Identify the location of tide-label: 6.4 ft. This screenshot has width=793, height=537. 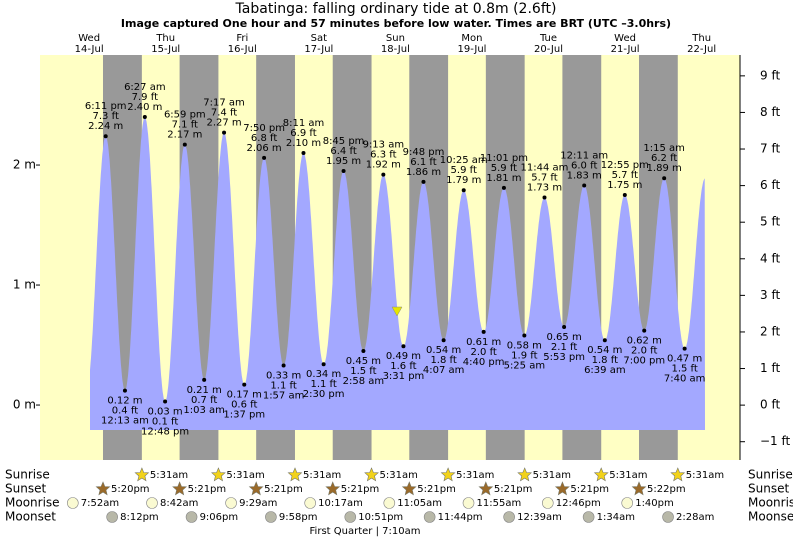
(343, 151).